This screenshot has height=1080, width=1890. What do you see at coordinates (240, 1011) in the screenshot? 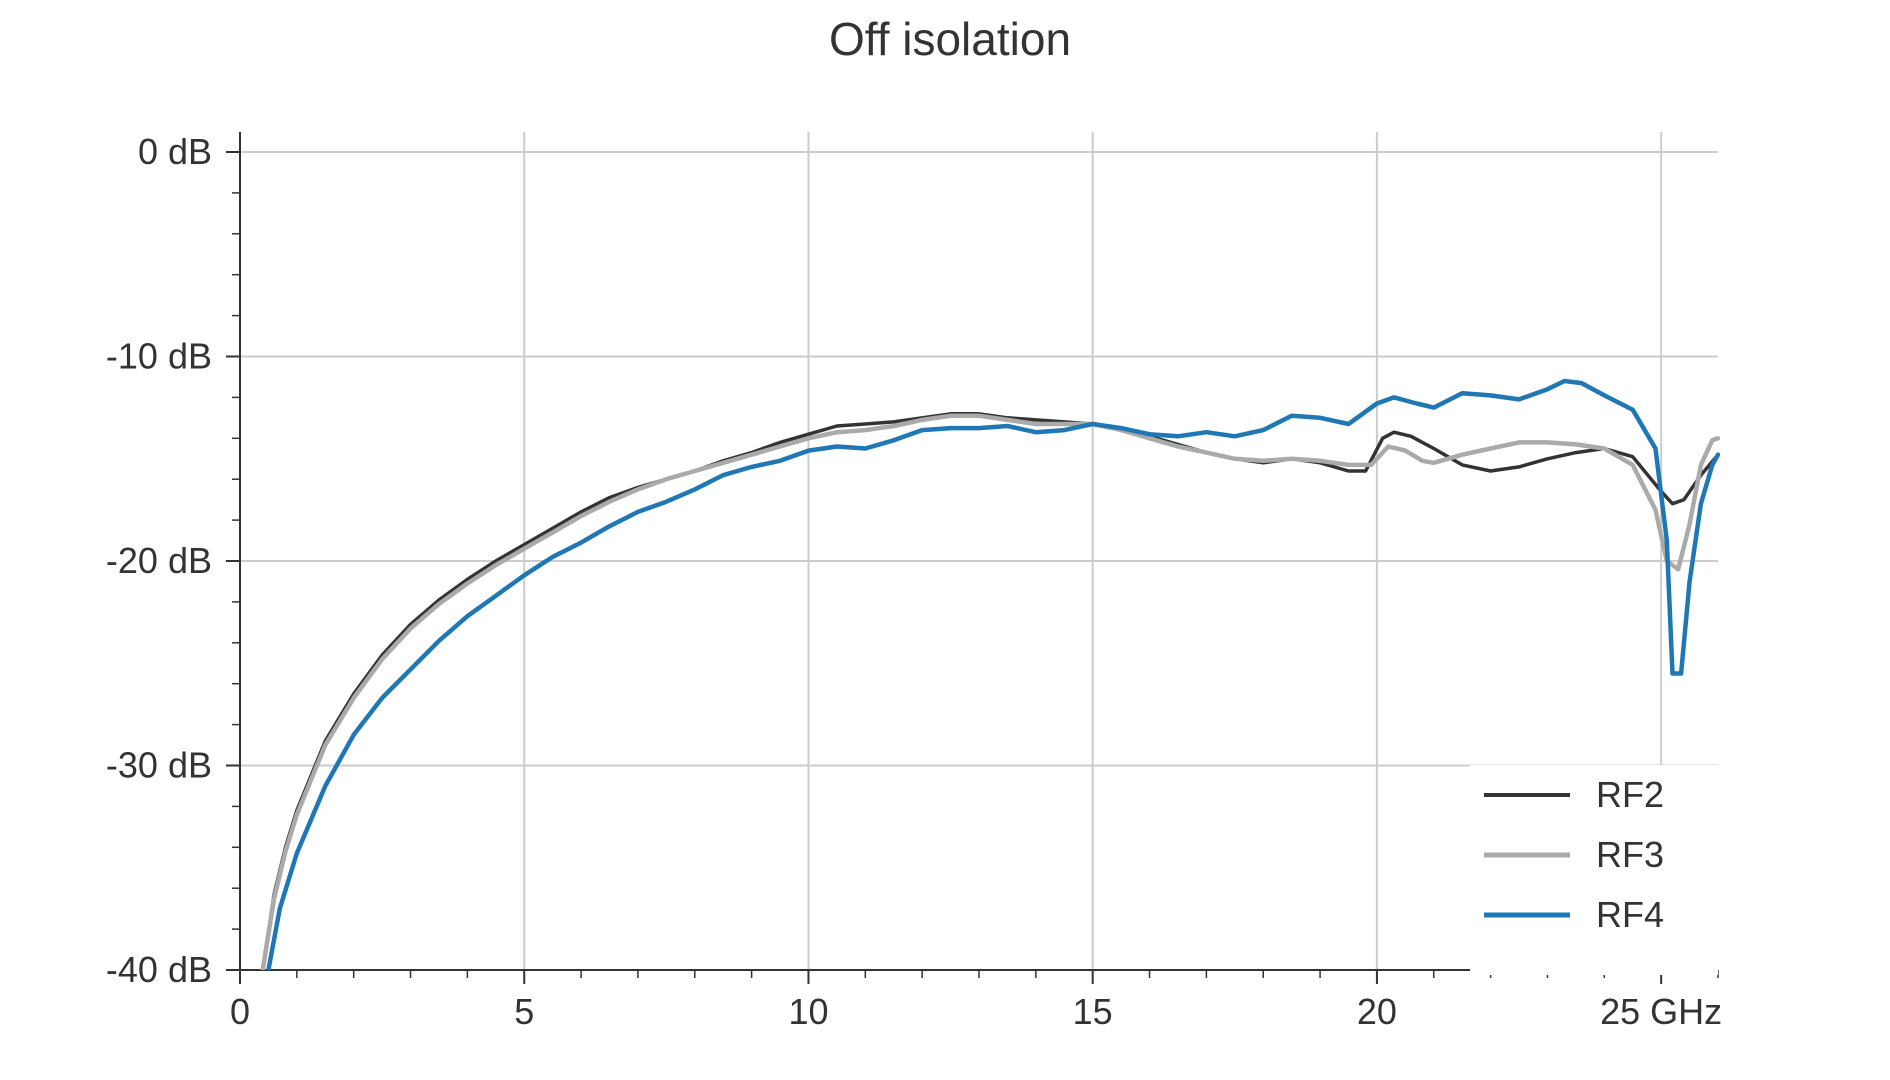
I see `x-tick-label-0: 0` at bounding box center [240, 1011].